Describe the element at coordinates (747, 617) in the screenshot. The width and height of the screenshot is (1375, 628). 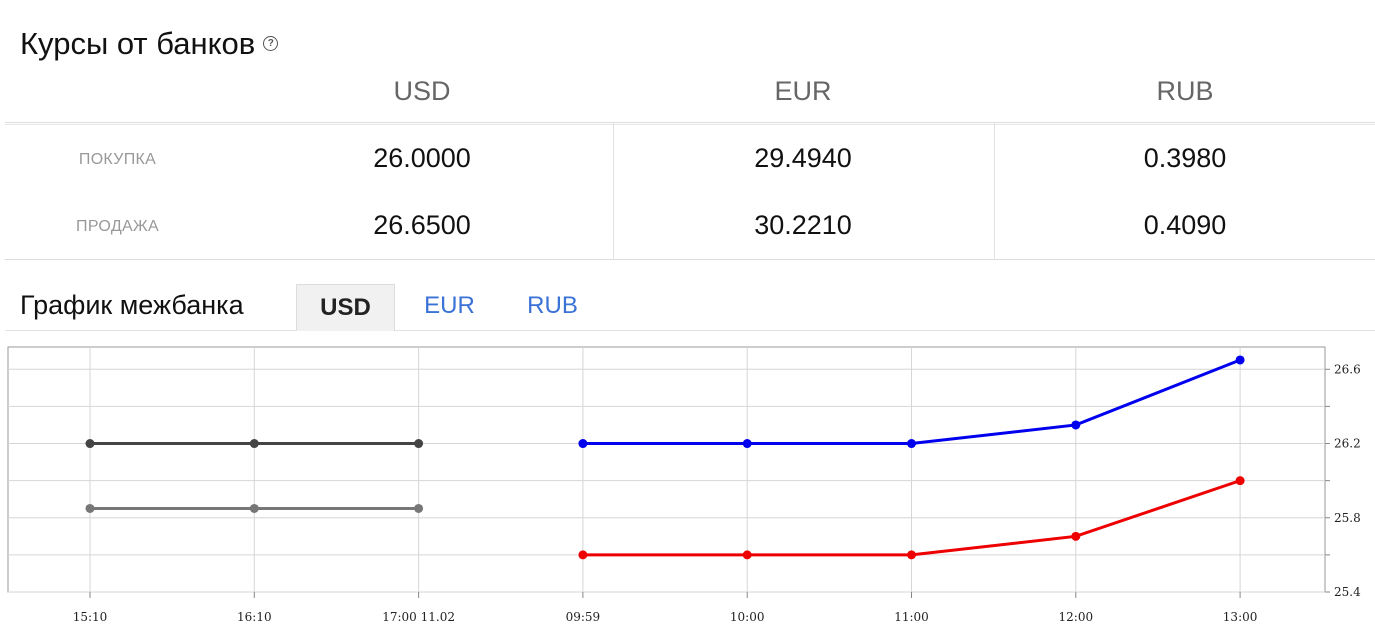
I see `x-tick-label: 10:00` at that location.